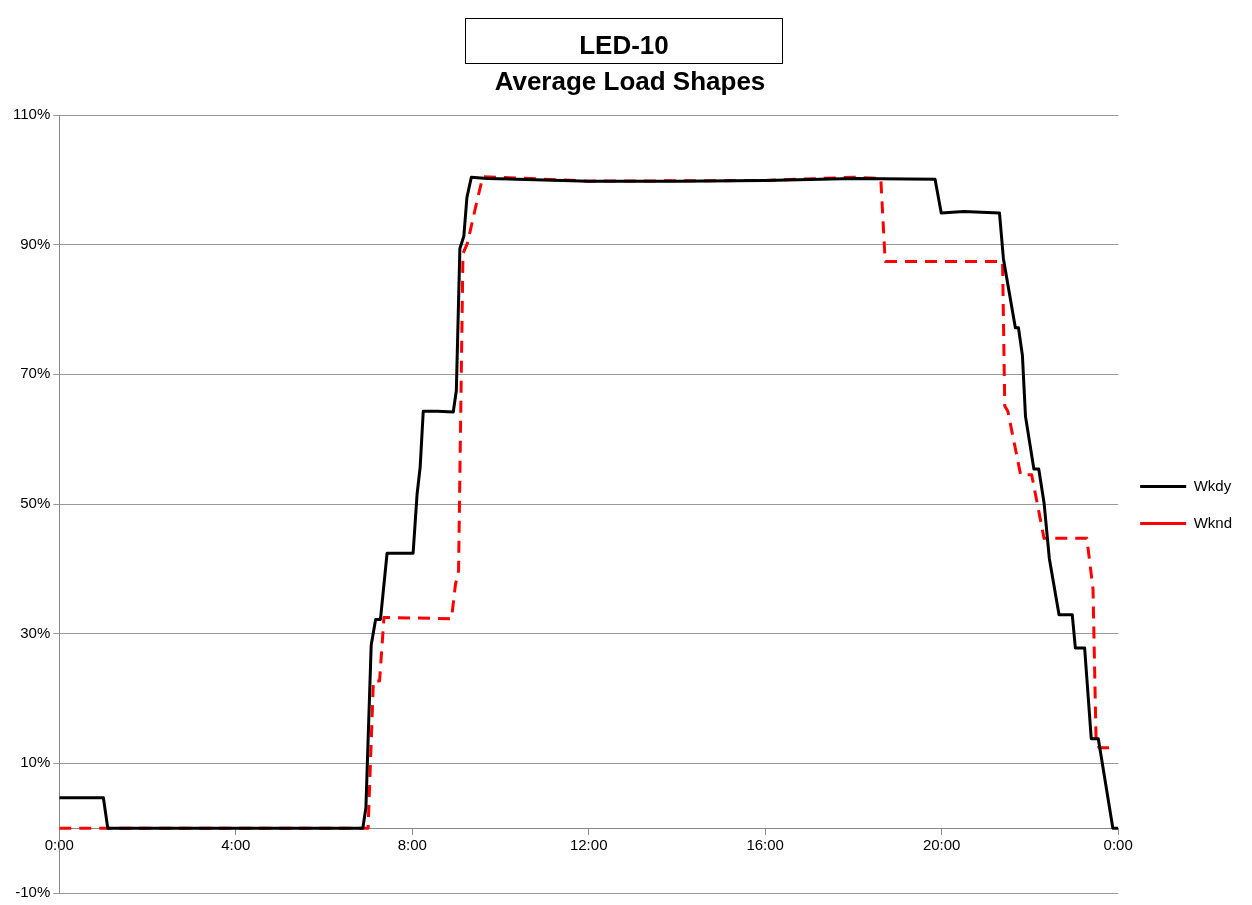 The height and width of the screenshot is (905, 1252). Describe the element at coordinates (35, 503) in the screenshot. I see `y-tick-label: 50%` at that location.